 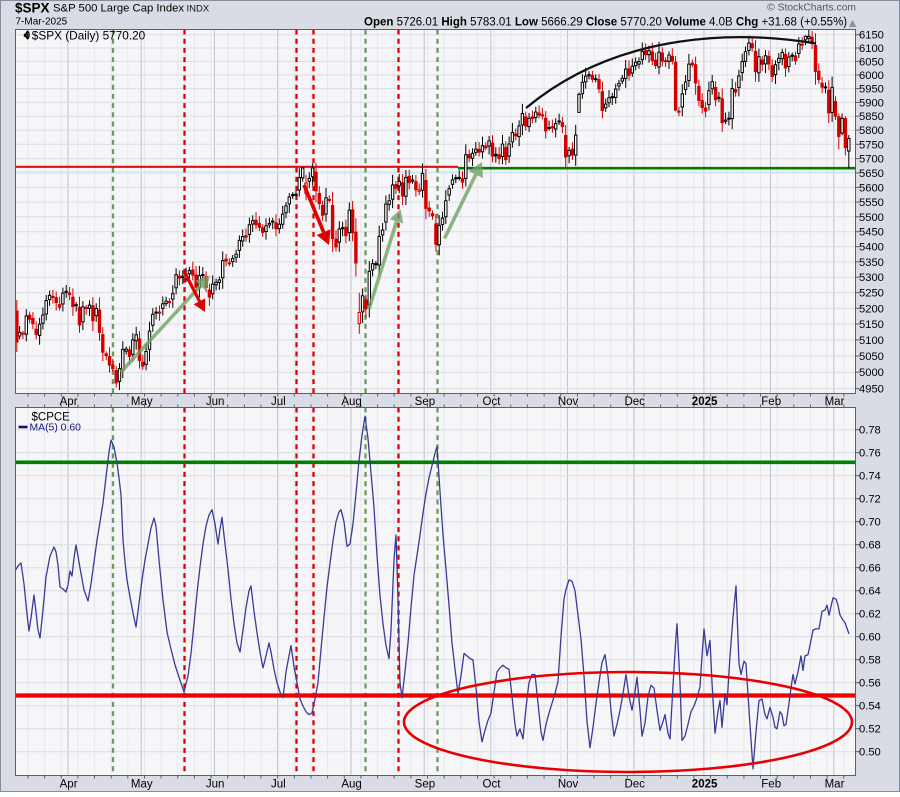 I want to click on svg-text: 5000, so click(x=871, y=373).